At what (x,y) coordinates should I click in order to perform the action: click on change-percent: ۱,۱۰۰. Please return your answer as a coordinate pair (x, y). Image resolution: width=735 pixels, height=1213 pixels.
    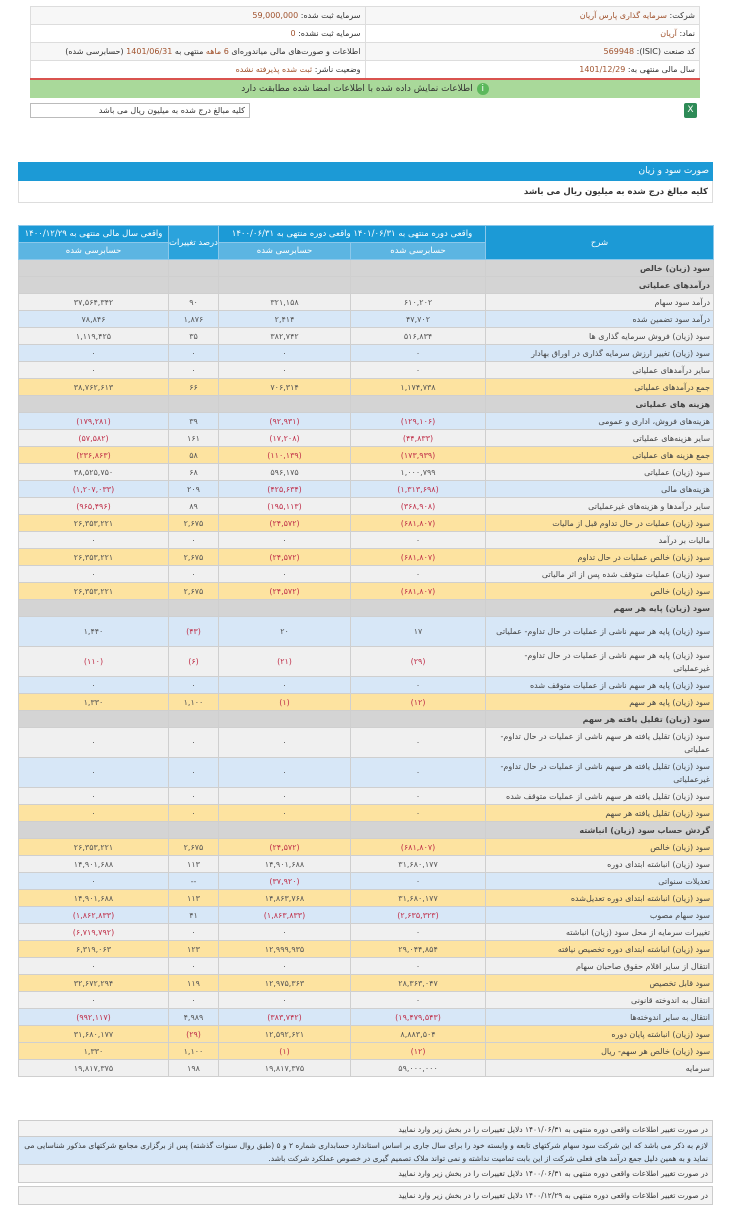
    Looking at the image, I should click on (193, 702).